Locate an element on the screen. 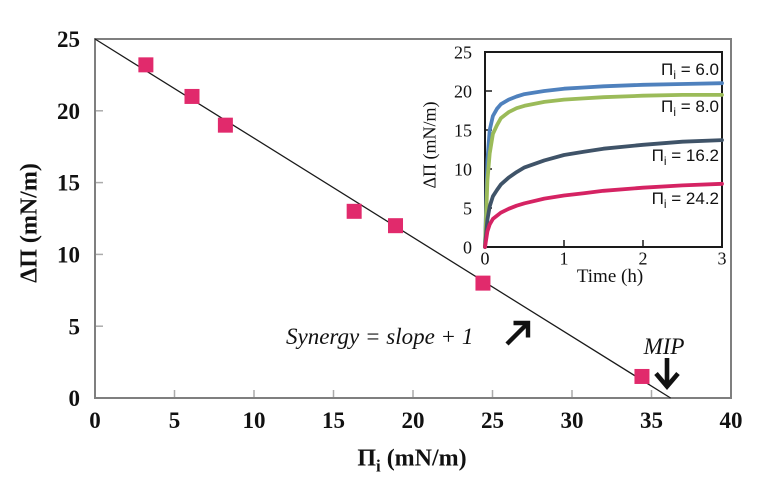 Image resolution: width=766 pixels, height=487 pixels. main-y-tick-label: 25 is located at coordinates (68, 39).